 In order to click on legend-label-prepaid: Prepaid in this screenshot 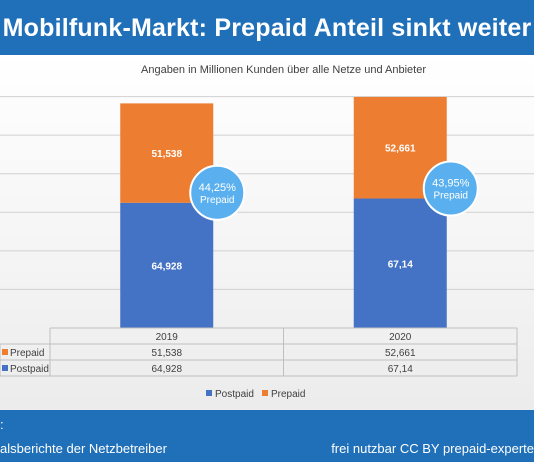, I will do `click(288, 394)`.